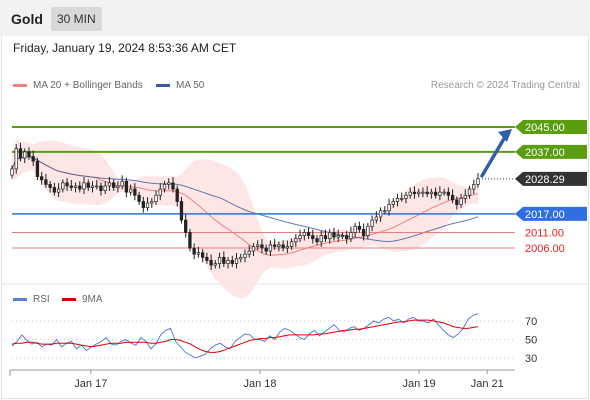 Image resolution: width=590 pixels, height=400 pixels. Describe the element at coordinates (88, 85) in the screenshot. I see `legend-ma20-label: MA 20 + Bollinger Bands` at that location.